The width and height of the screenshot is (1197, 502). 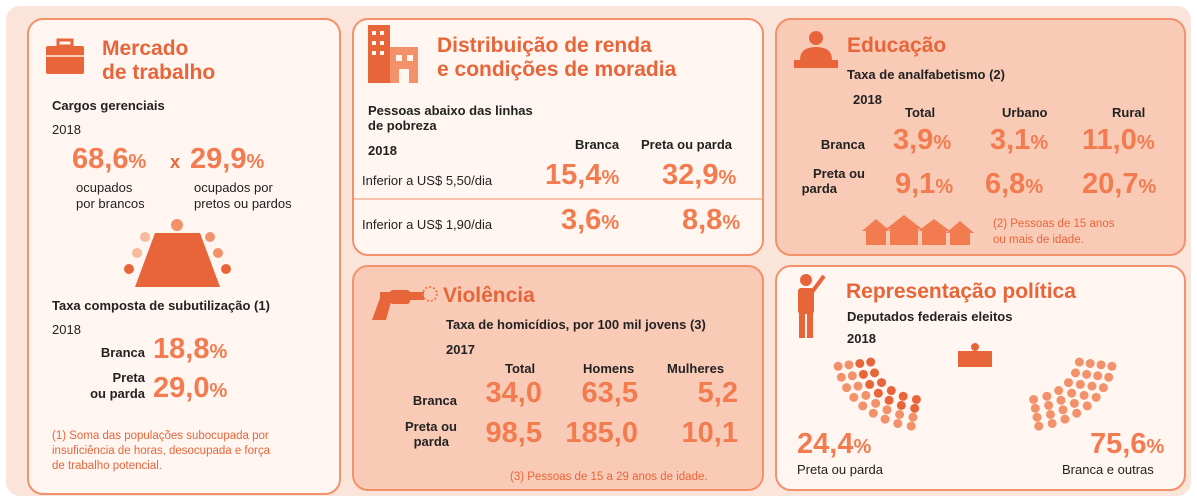 I want to click on subtitle: Taxa composta de subutilização (1), so click(x=161, y=305).